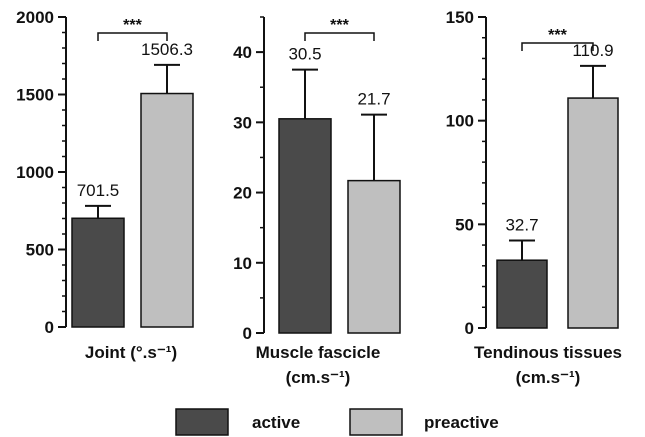 Image resolution: width=645 pixels, height=437 pixels. I want to click on legend-label-active: active, so click(276, 422).